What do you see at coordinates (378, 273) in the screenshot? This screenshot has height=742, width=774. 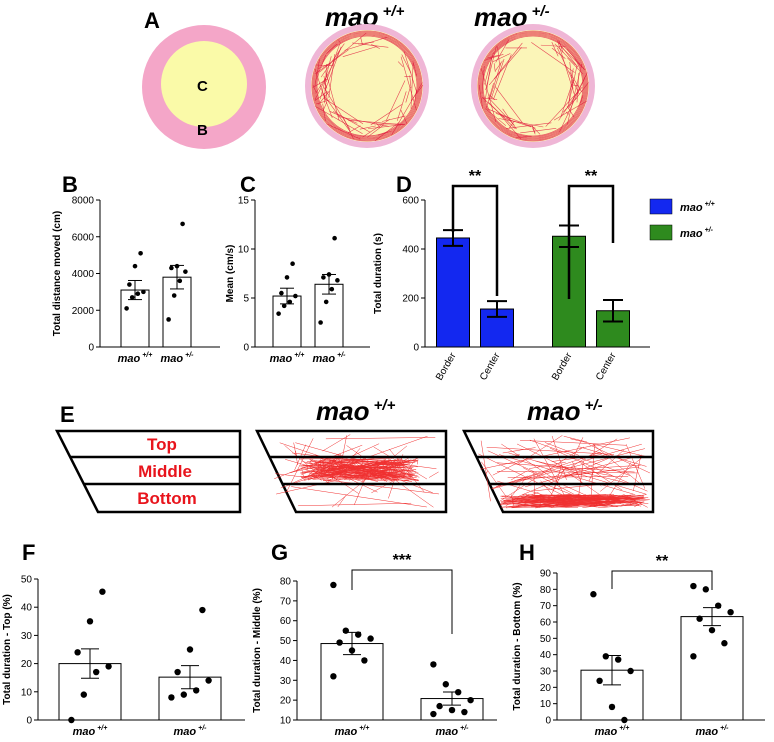 I see `y-axis-label: Total duration (s)` at bounding box center [378, 273].